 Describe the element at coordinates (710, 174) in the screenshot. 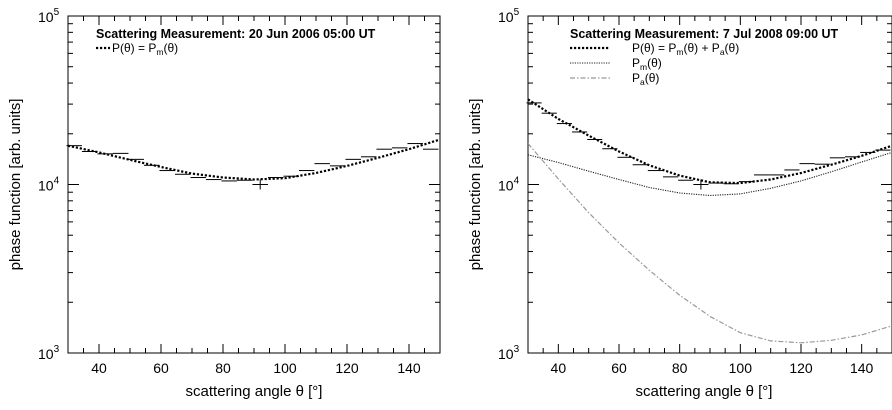

I see `series-line-dotted-thin` at that location.